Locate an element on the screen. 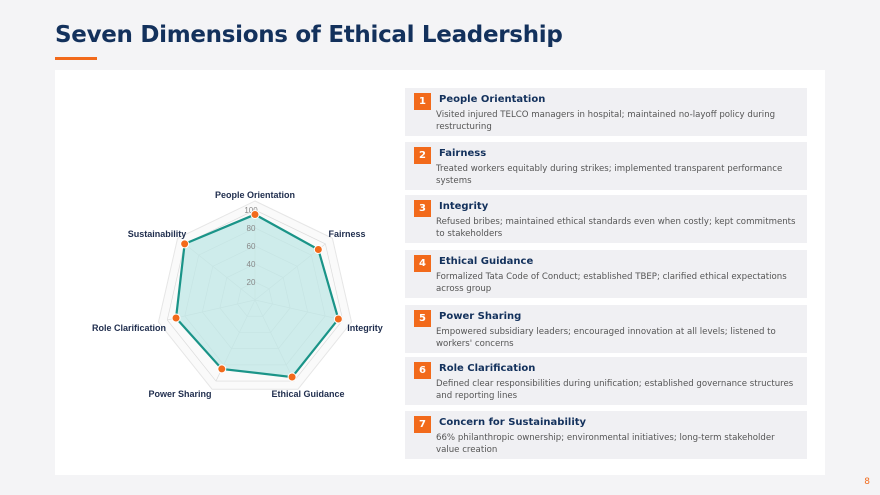 The height and width of the screenshot is (495, 880). radar-tick-label: 40 is located at coordinates (251, 264).